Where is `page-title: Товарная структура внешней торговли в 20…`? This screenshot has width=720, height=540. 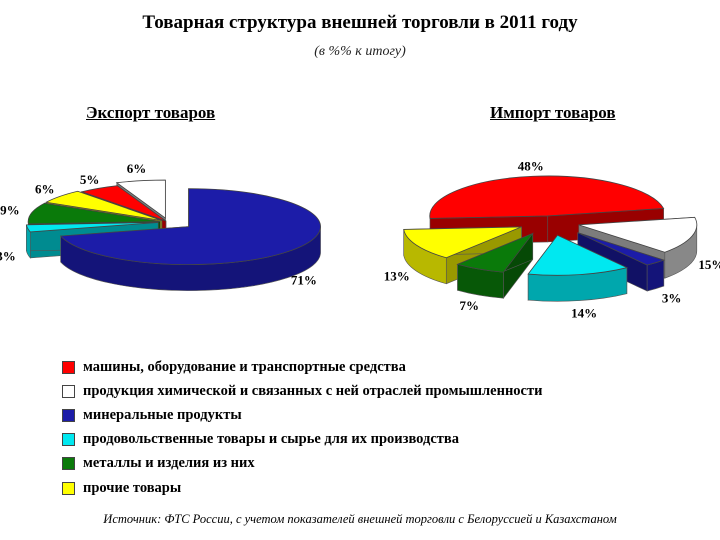 page-title: Товарная структура внешней торговли в 20… is located at coordinates (360, 22).